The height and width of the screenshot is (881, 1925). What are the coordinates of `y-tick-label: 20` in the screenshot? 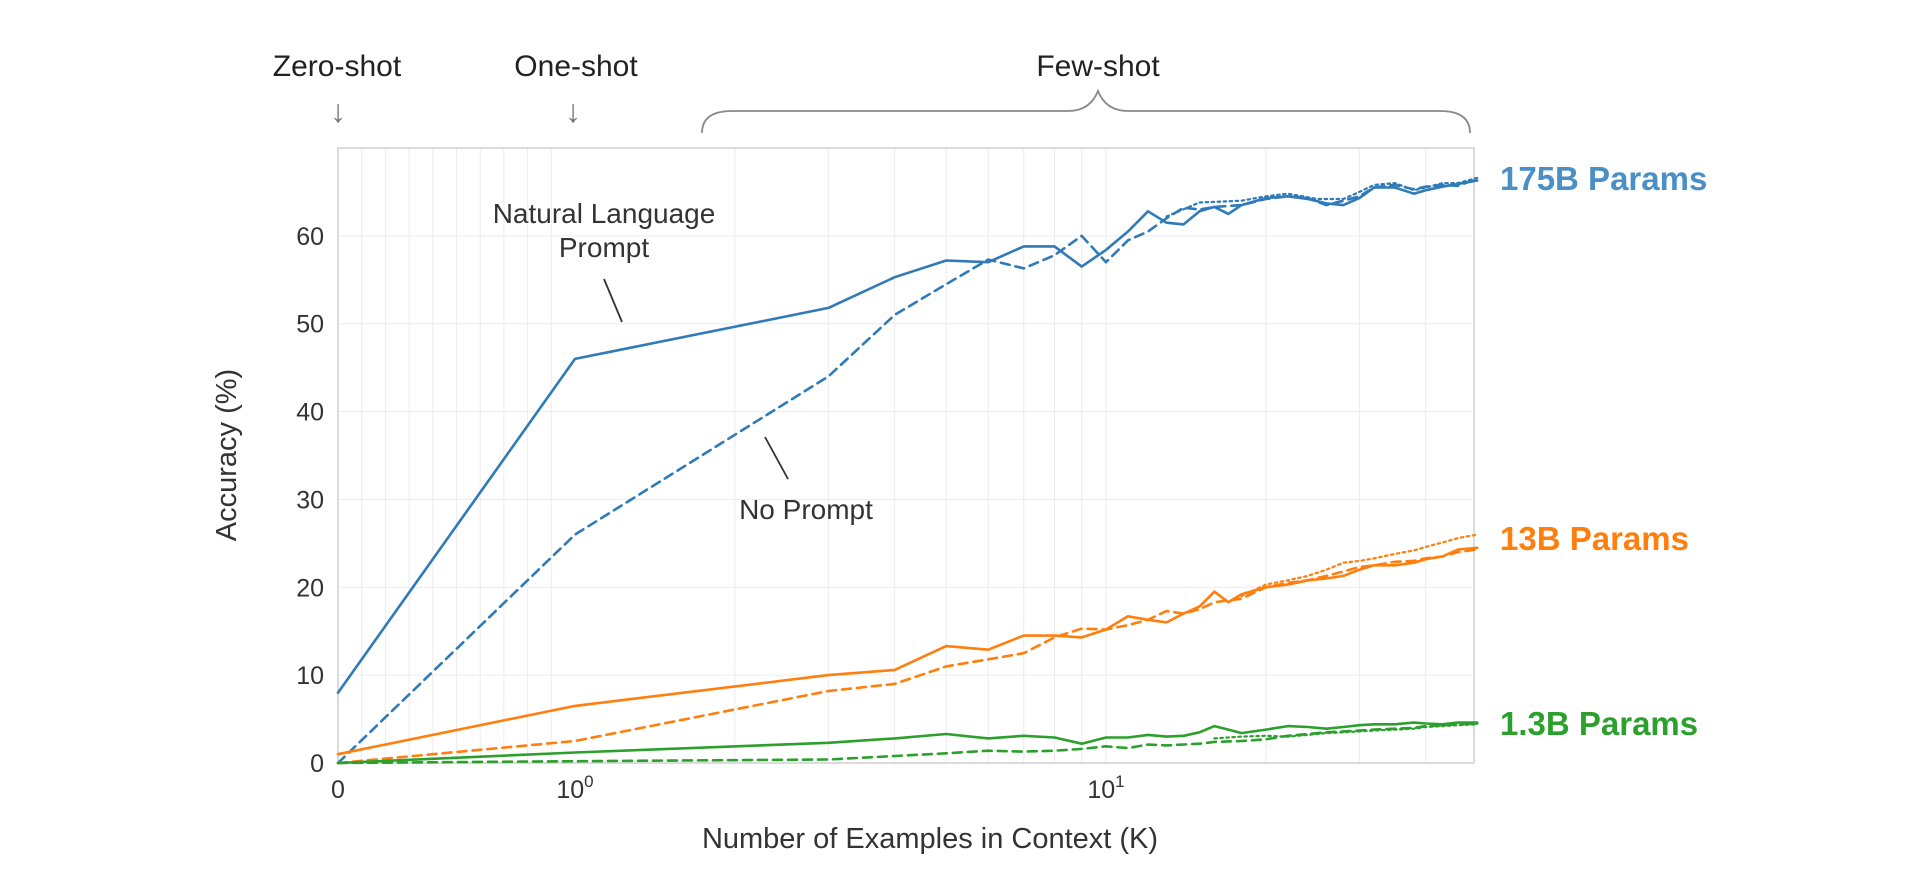 It's located at (310, 588).